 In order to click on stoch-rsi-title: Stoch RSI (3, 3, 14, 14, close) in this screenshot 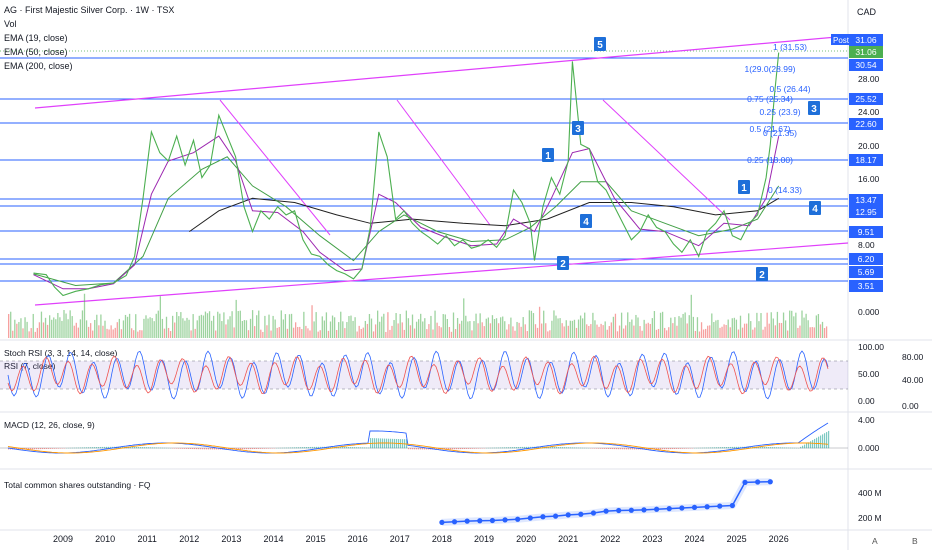, I will do `click(61, 353)`.